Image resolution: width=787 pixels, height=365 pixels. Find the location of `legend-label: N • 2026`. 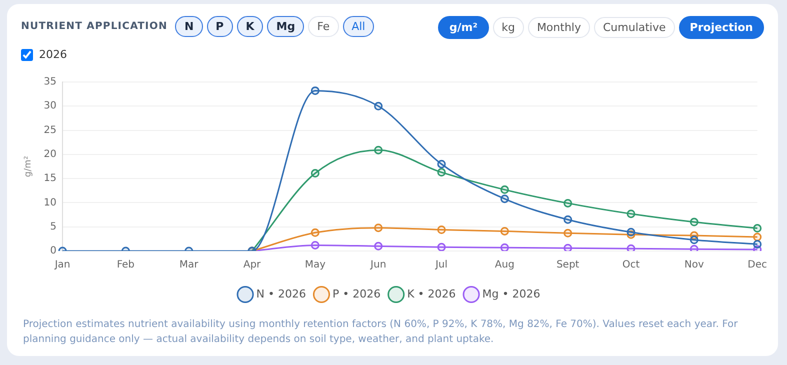

legend-label: N • 2026 is located at coordinates (281, 293).